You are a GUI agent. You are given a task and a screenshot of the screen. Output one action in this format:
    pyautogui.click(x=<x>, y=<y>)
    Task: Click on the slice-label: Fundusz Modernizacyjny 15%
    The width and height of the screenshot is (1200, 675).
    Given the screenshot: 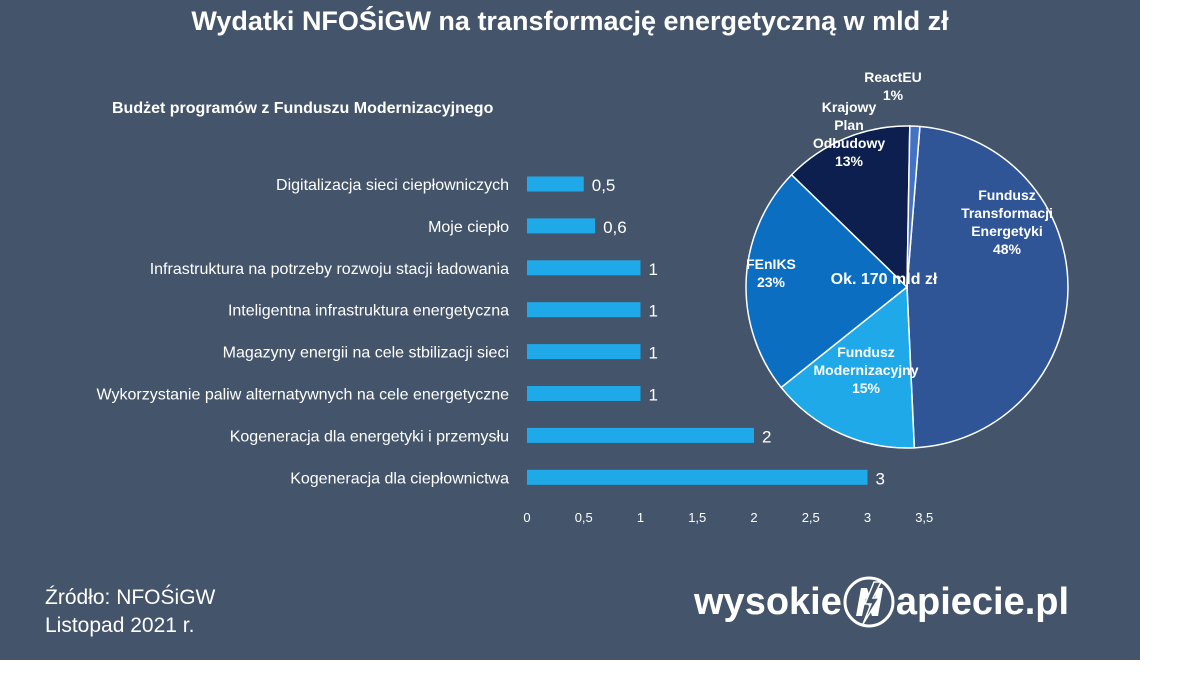 What is the action you would take?
    pyautogui.click(x=865, y=370)
    